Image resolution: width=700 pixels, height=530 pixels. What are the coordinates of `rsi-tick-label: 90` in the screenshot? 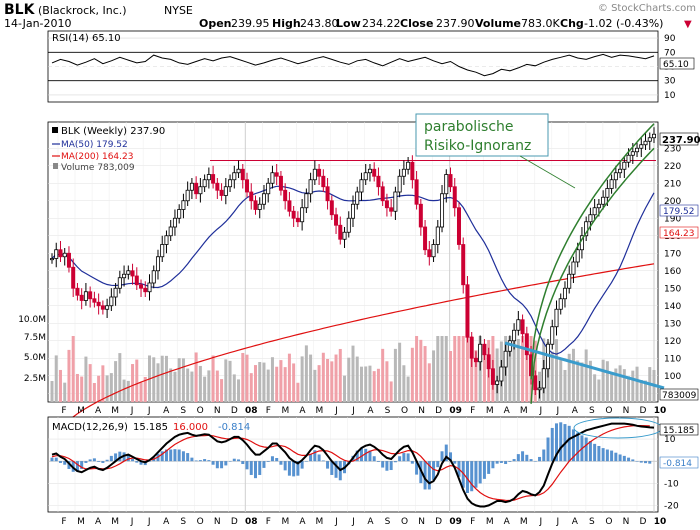 It's located at (670, 39).